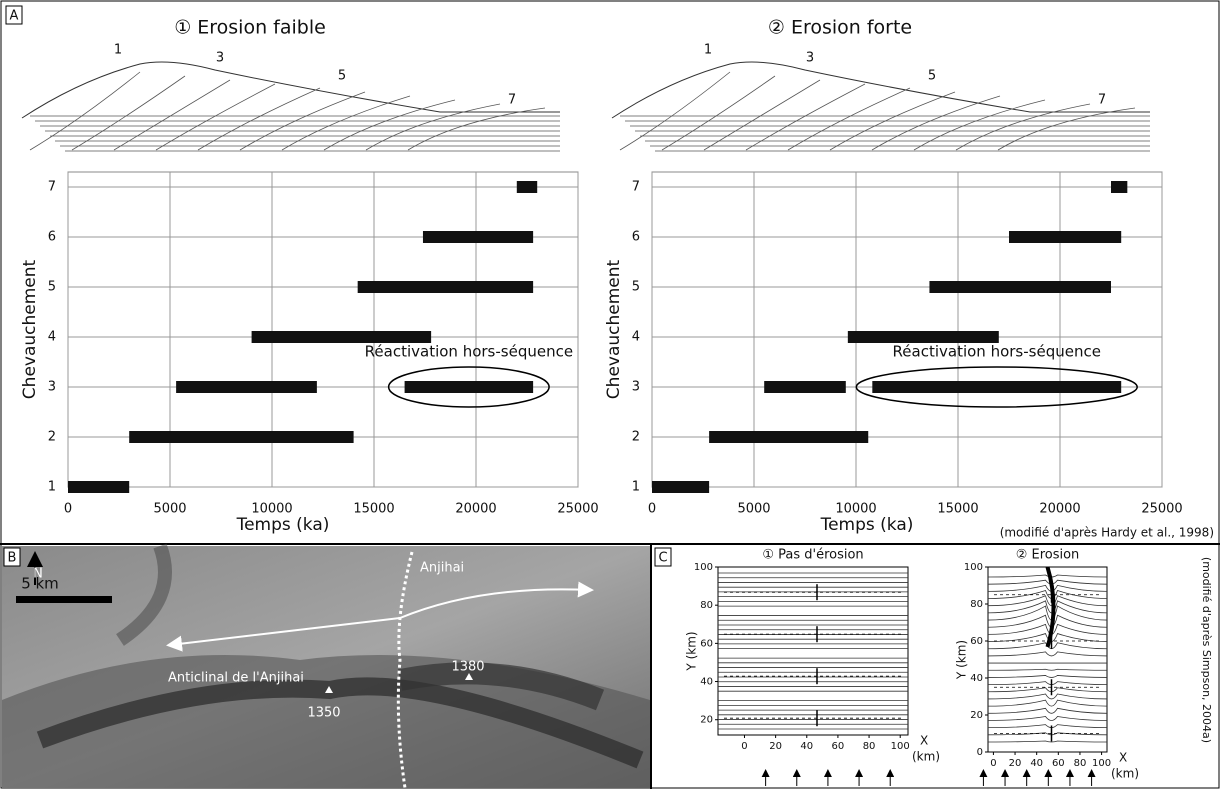 The image size is (1220, 789). I want to click on panel-label: C, so click(662, 558).